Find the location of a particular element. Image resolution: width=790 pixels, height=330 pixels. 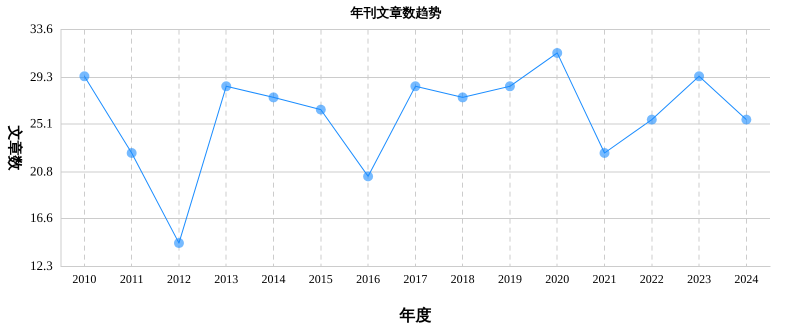

x-tick-label: 2019 is located at coordinates (510, 279).